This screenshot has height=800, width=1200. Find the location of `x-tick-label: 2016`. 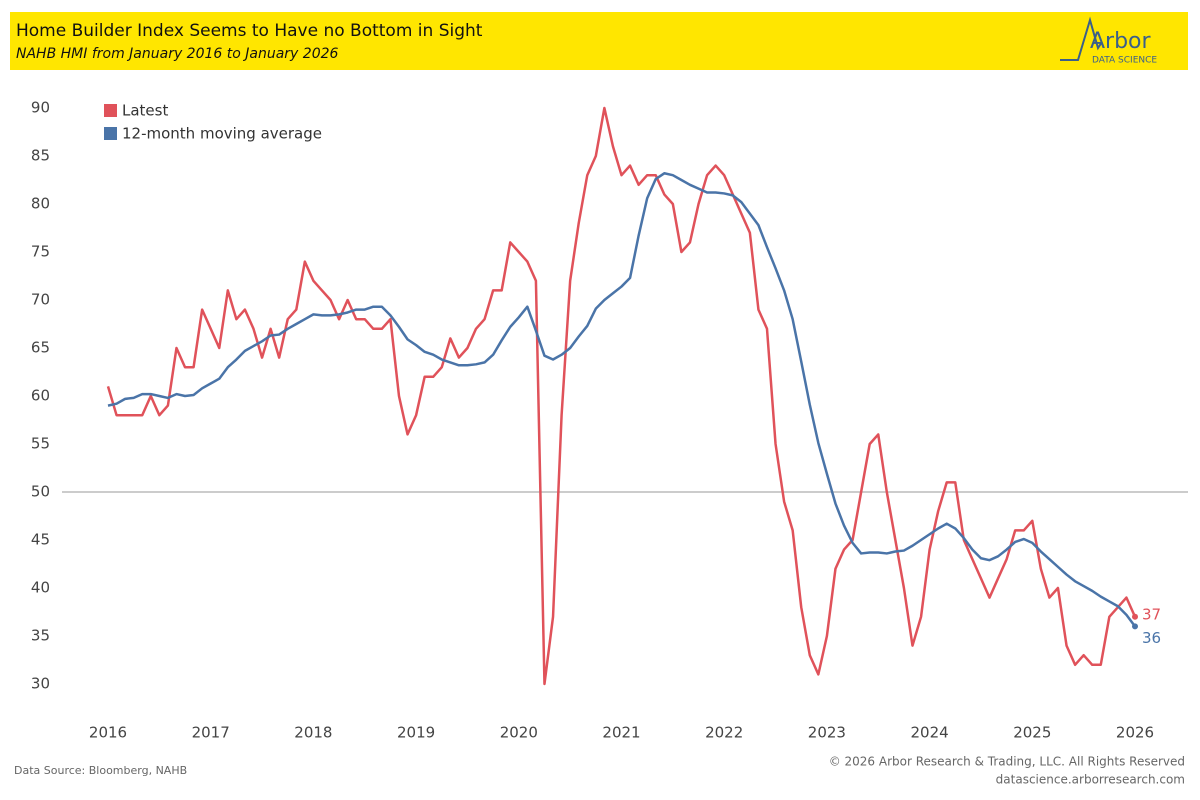

x-tick-label: 2016 is located at coordinates (108, 733).